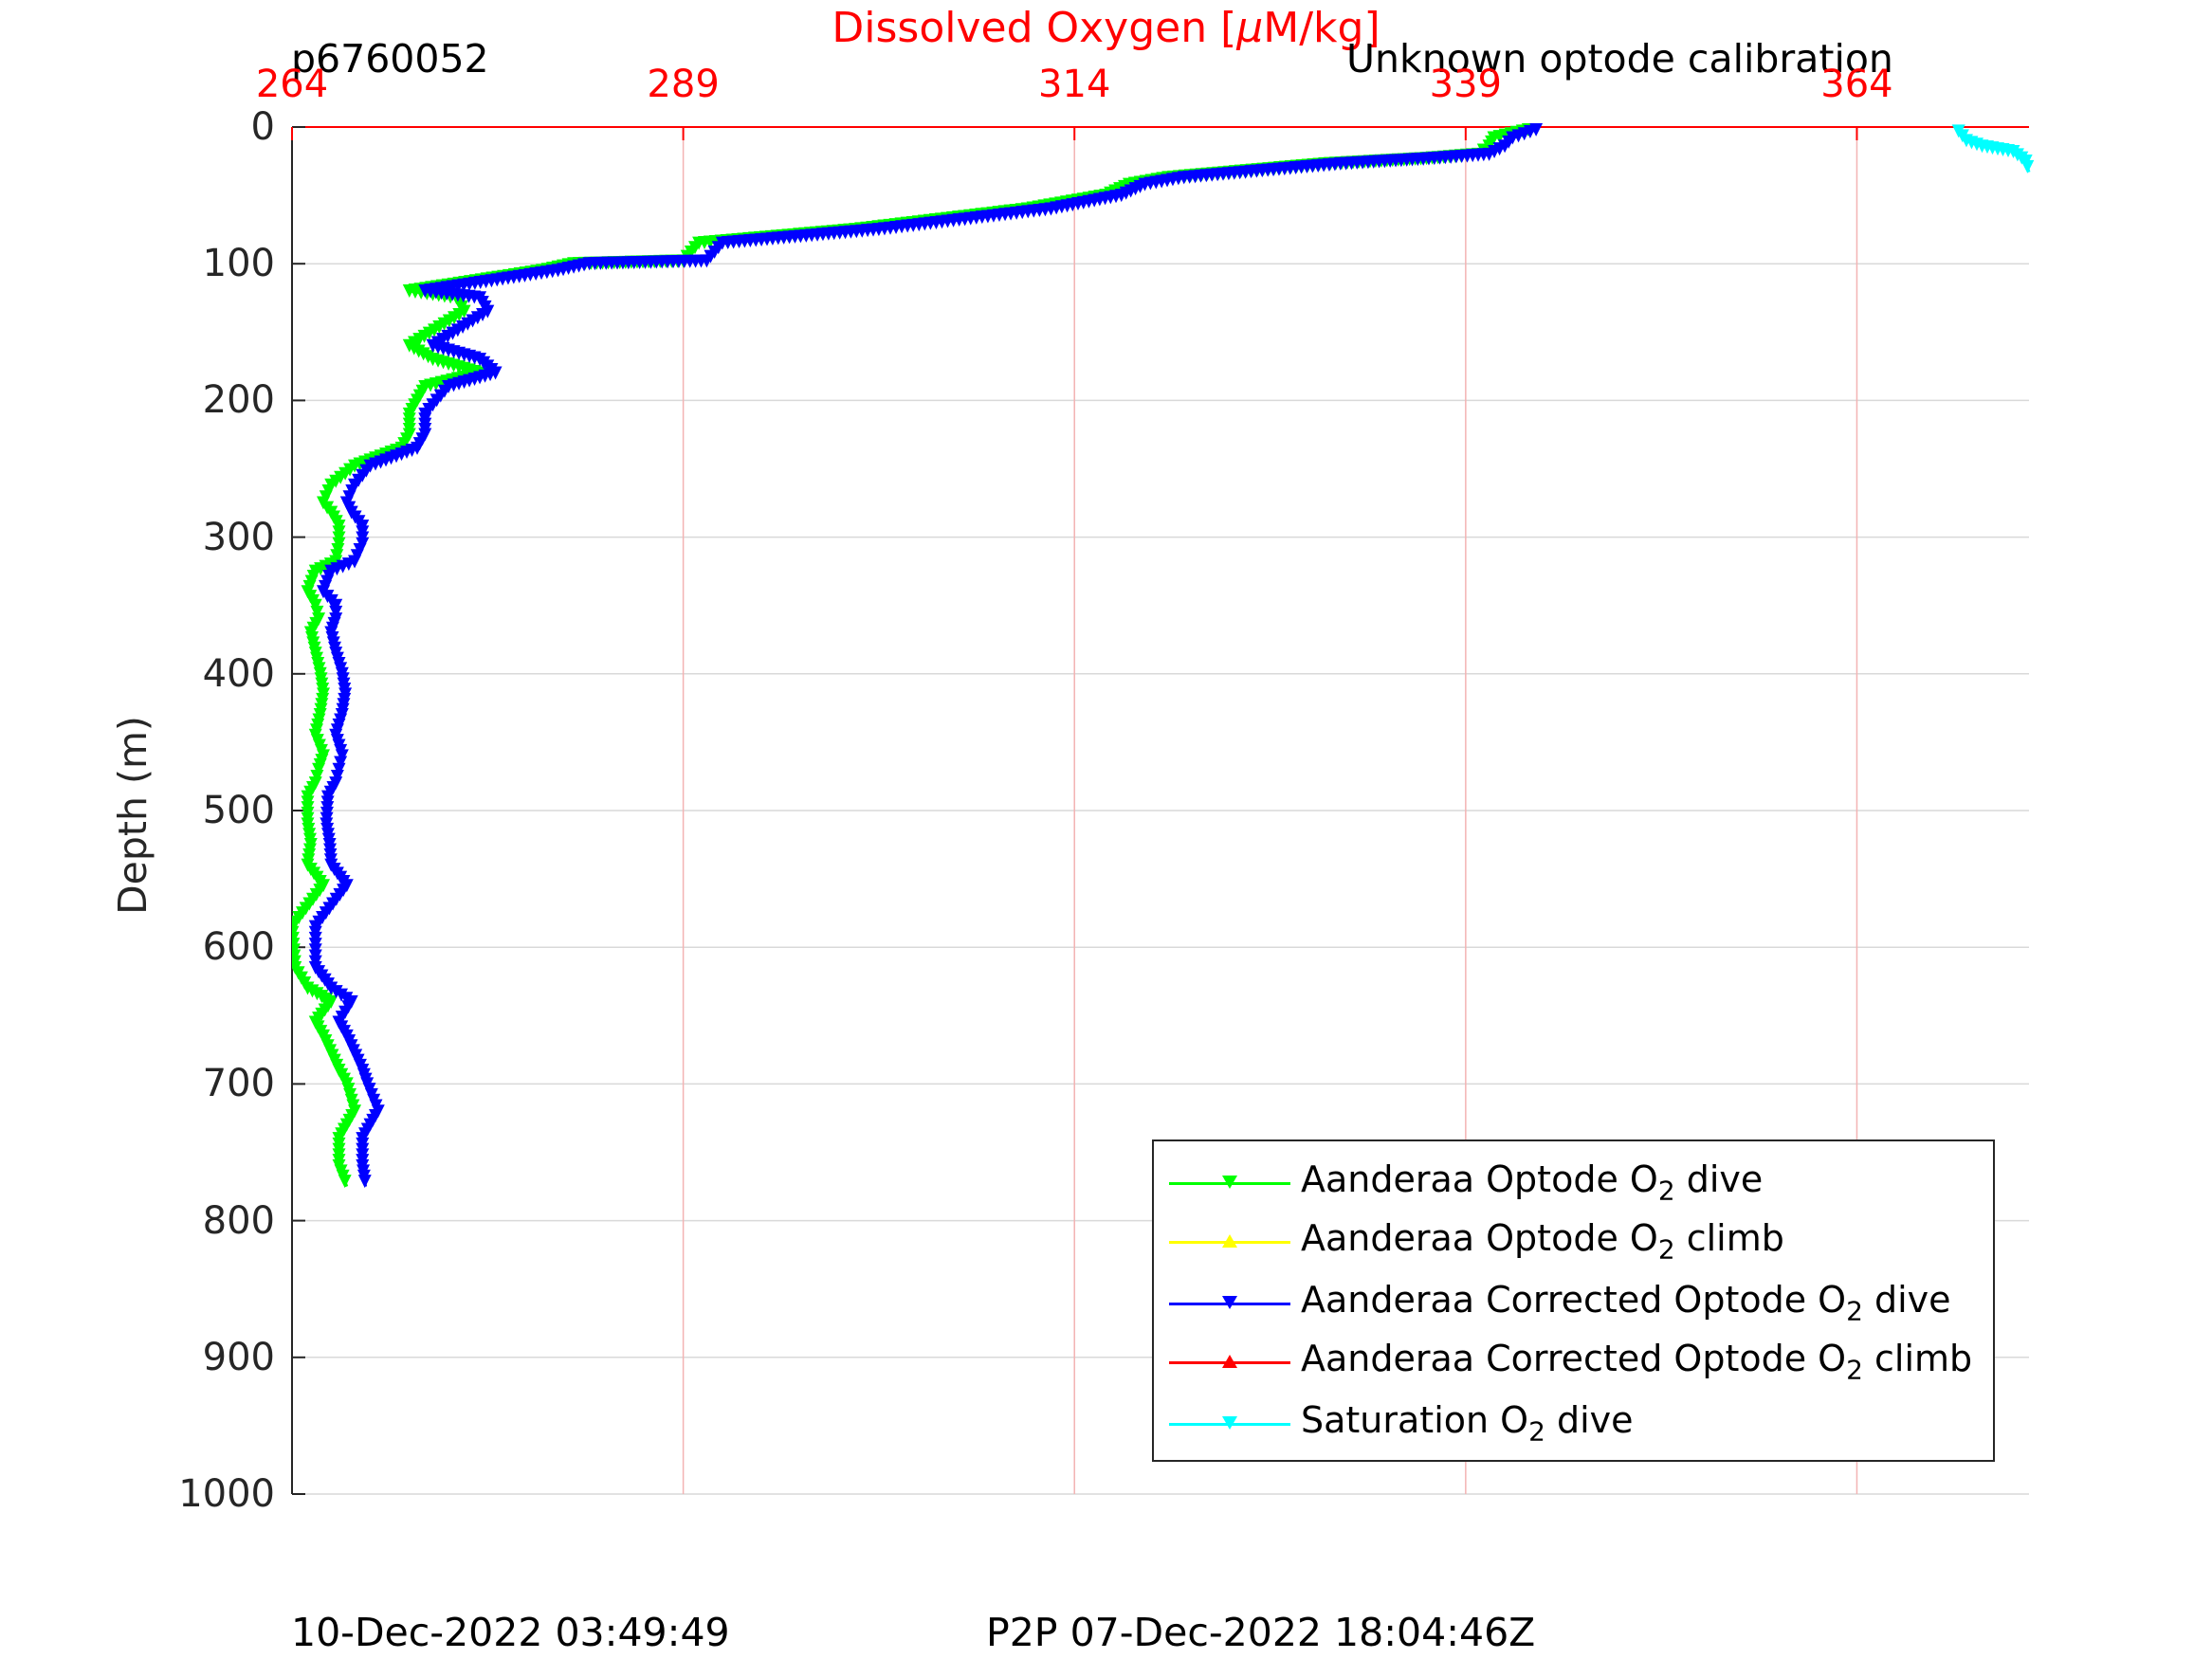 The width and height of the screenshot is (2212, 1659). I want to click on legend-item-saturation-dive: Saturation O2 dive, so click(1573, 1423).